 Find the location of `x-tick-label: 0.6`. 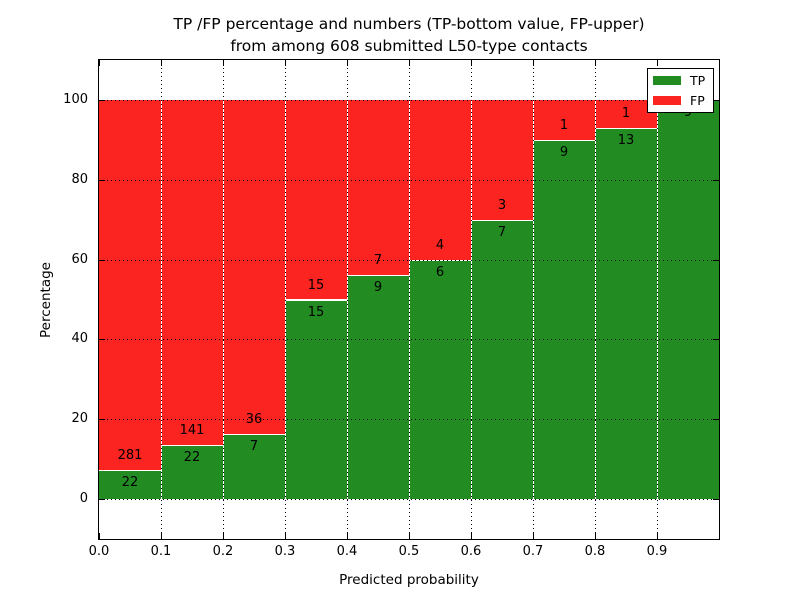

x-tick-label: 0.6 is located at coordinates (471, 551).